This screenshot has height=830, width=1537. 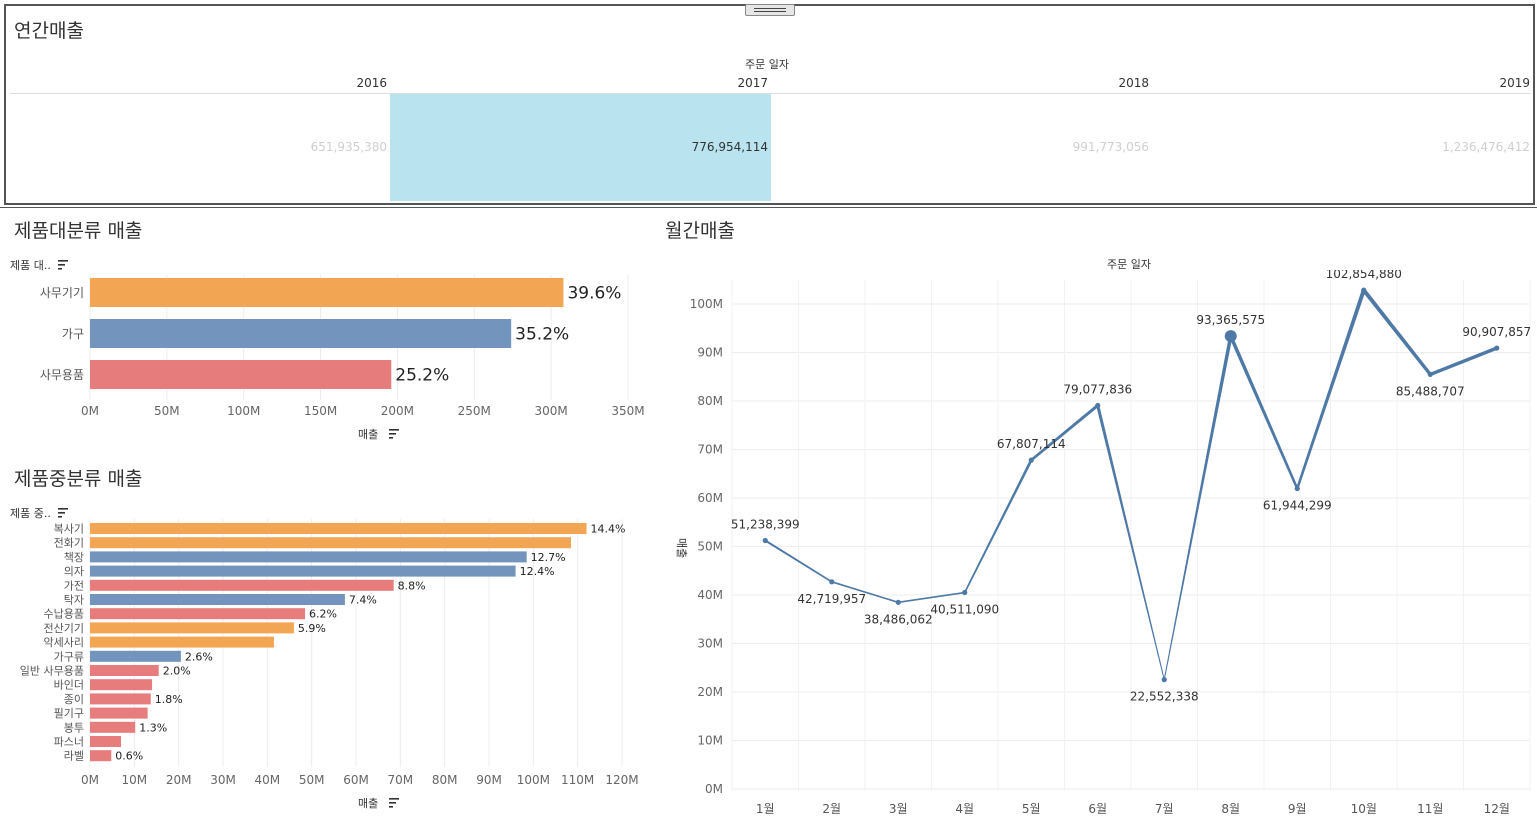 What do you see at coordinates (74, 756) in the screenshot?
I see `category-label: 라벨` at bounding box center [74, 756].